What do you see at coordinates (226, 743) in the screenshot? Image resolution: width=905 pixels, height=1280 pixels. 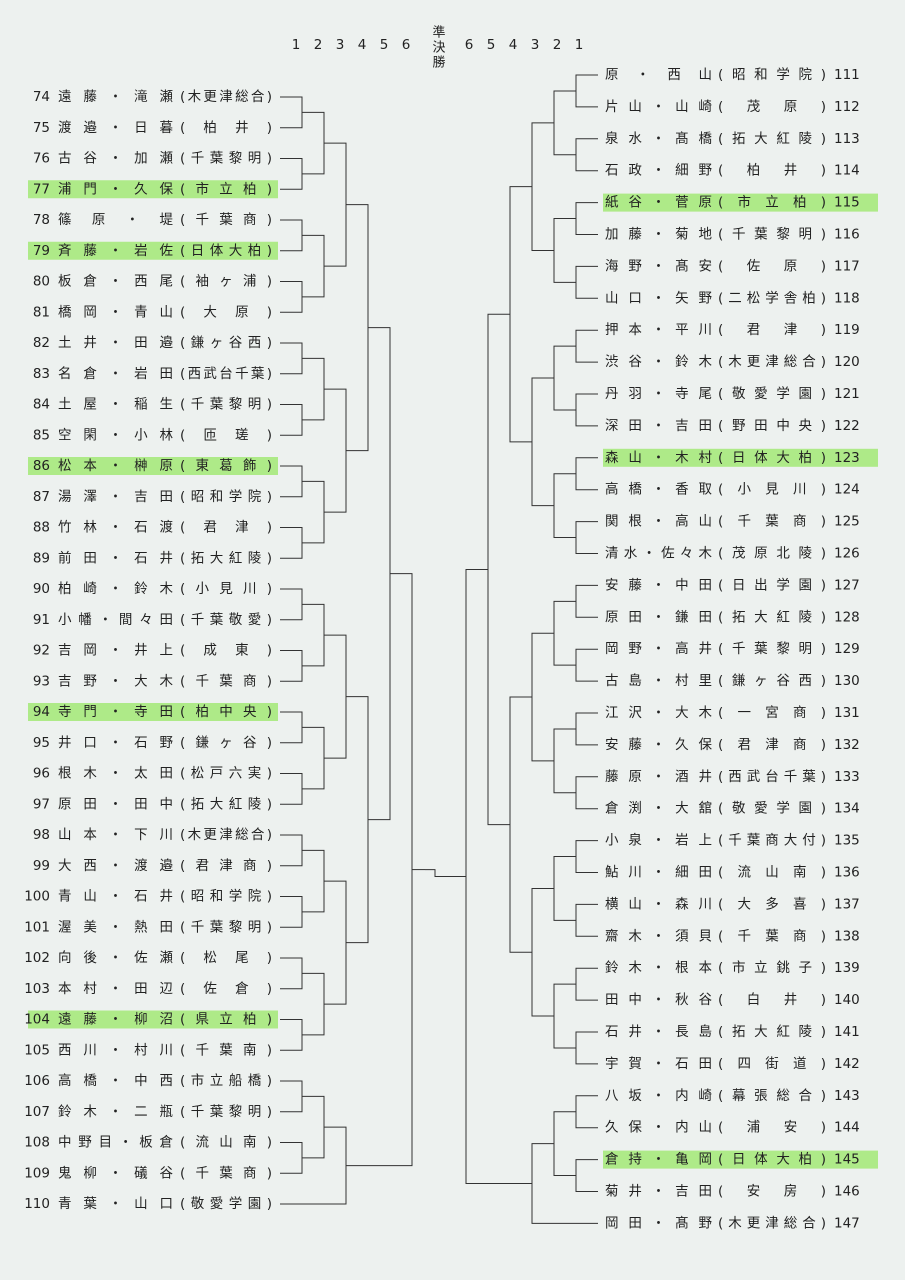 I see `entry-school: (鎌ヶ谷)` at bounding box center [226, 743].